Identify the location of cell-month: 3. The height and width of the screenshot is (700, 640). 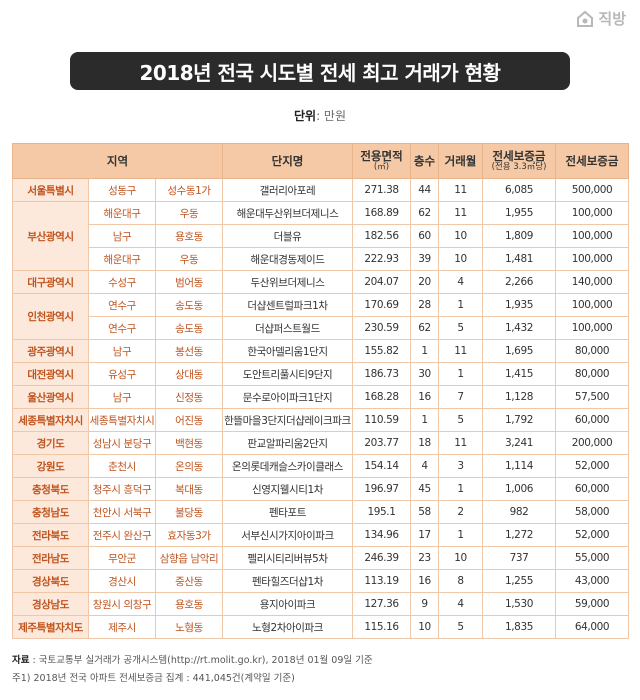
(460, 466).